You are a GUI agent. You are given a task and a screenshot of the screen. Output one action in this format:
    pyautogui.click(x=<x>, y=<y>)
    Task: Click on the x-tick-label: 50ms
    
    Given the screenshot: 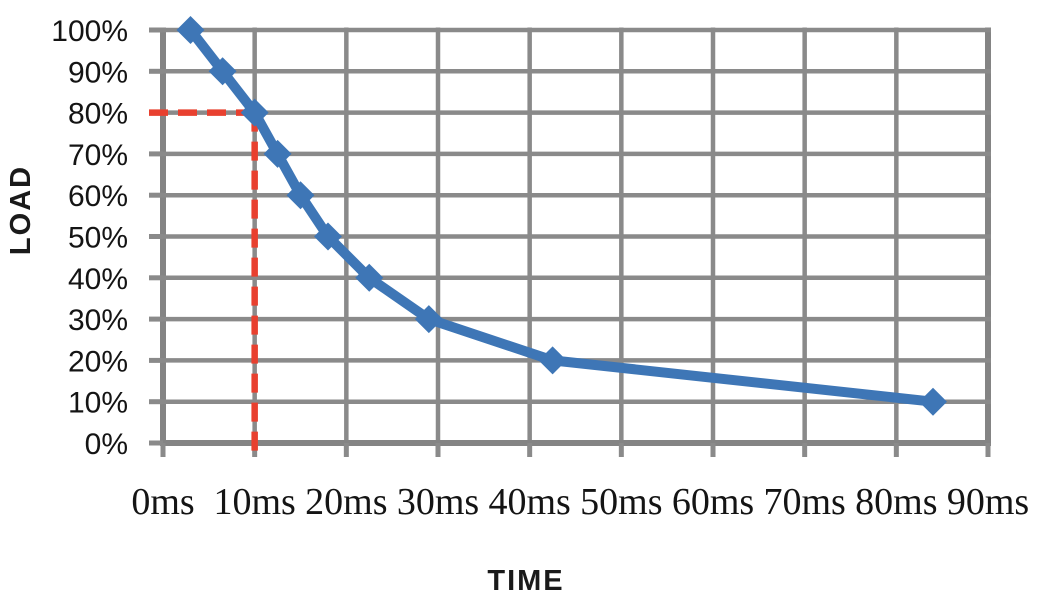 What is the action you would take?
    pyautogui.click(x=621, y=502)
    